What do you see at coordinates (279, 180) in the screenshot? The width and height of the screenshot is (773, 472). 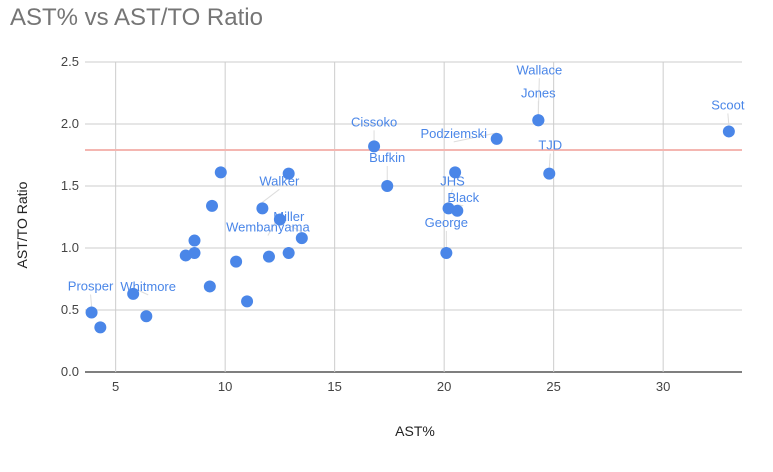 I see `point-label: Walker` at bounding box center [279, 180].